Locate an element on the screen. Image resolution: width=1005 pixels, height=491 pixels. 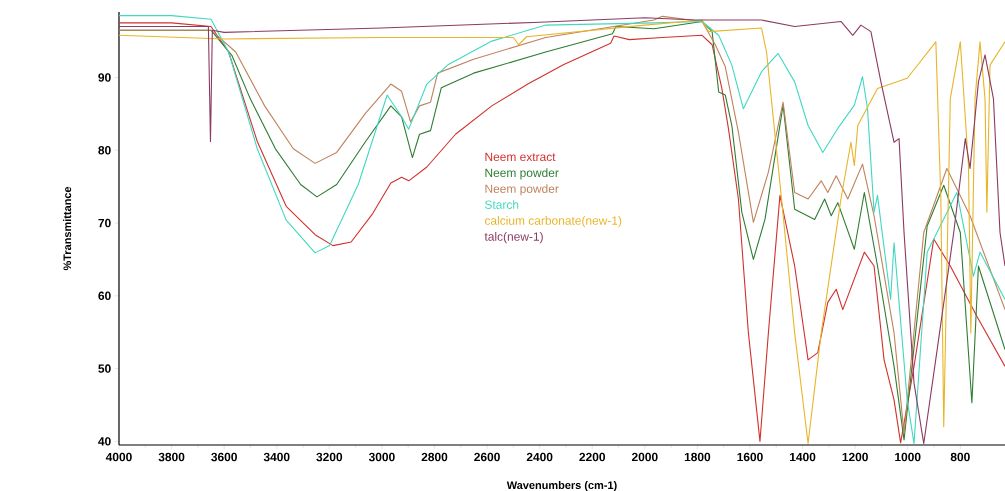
x-tick-label: 2200 is located at coordinates (592, 457).